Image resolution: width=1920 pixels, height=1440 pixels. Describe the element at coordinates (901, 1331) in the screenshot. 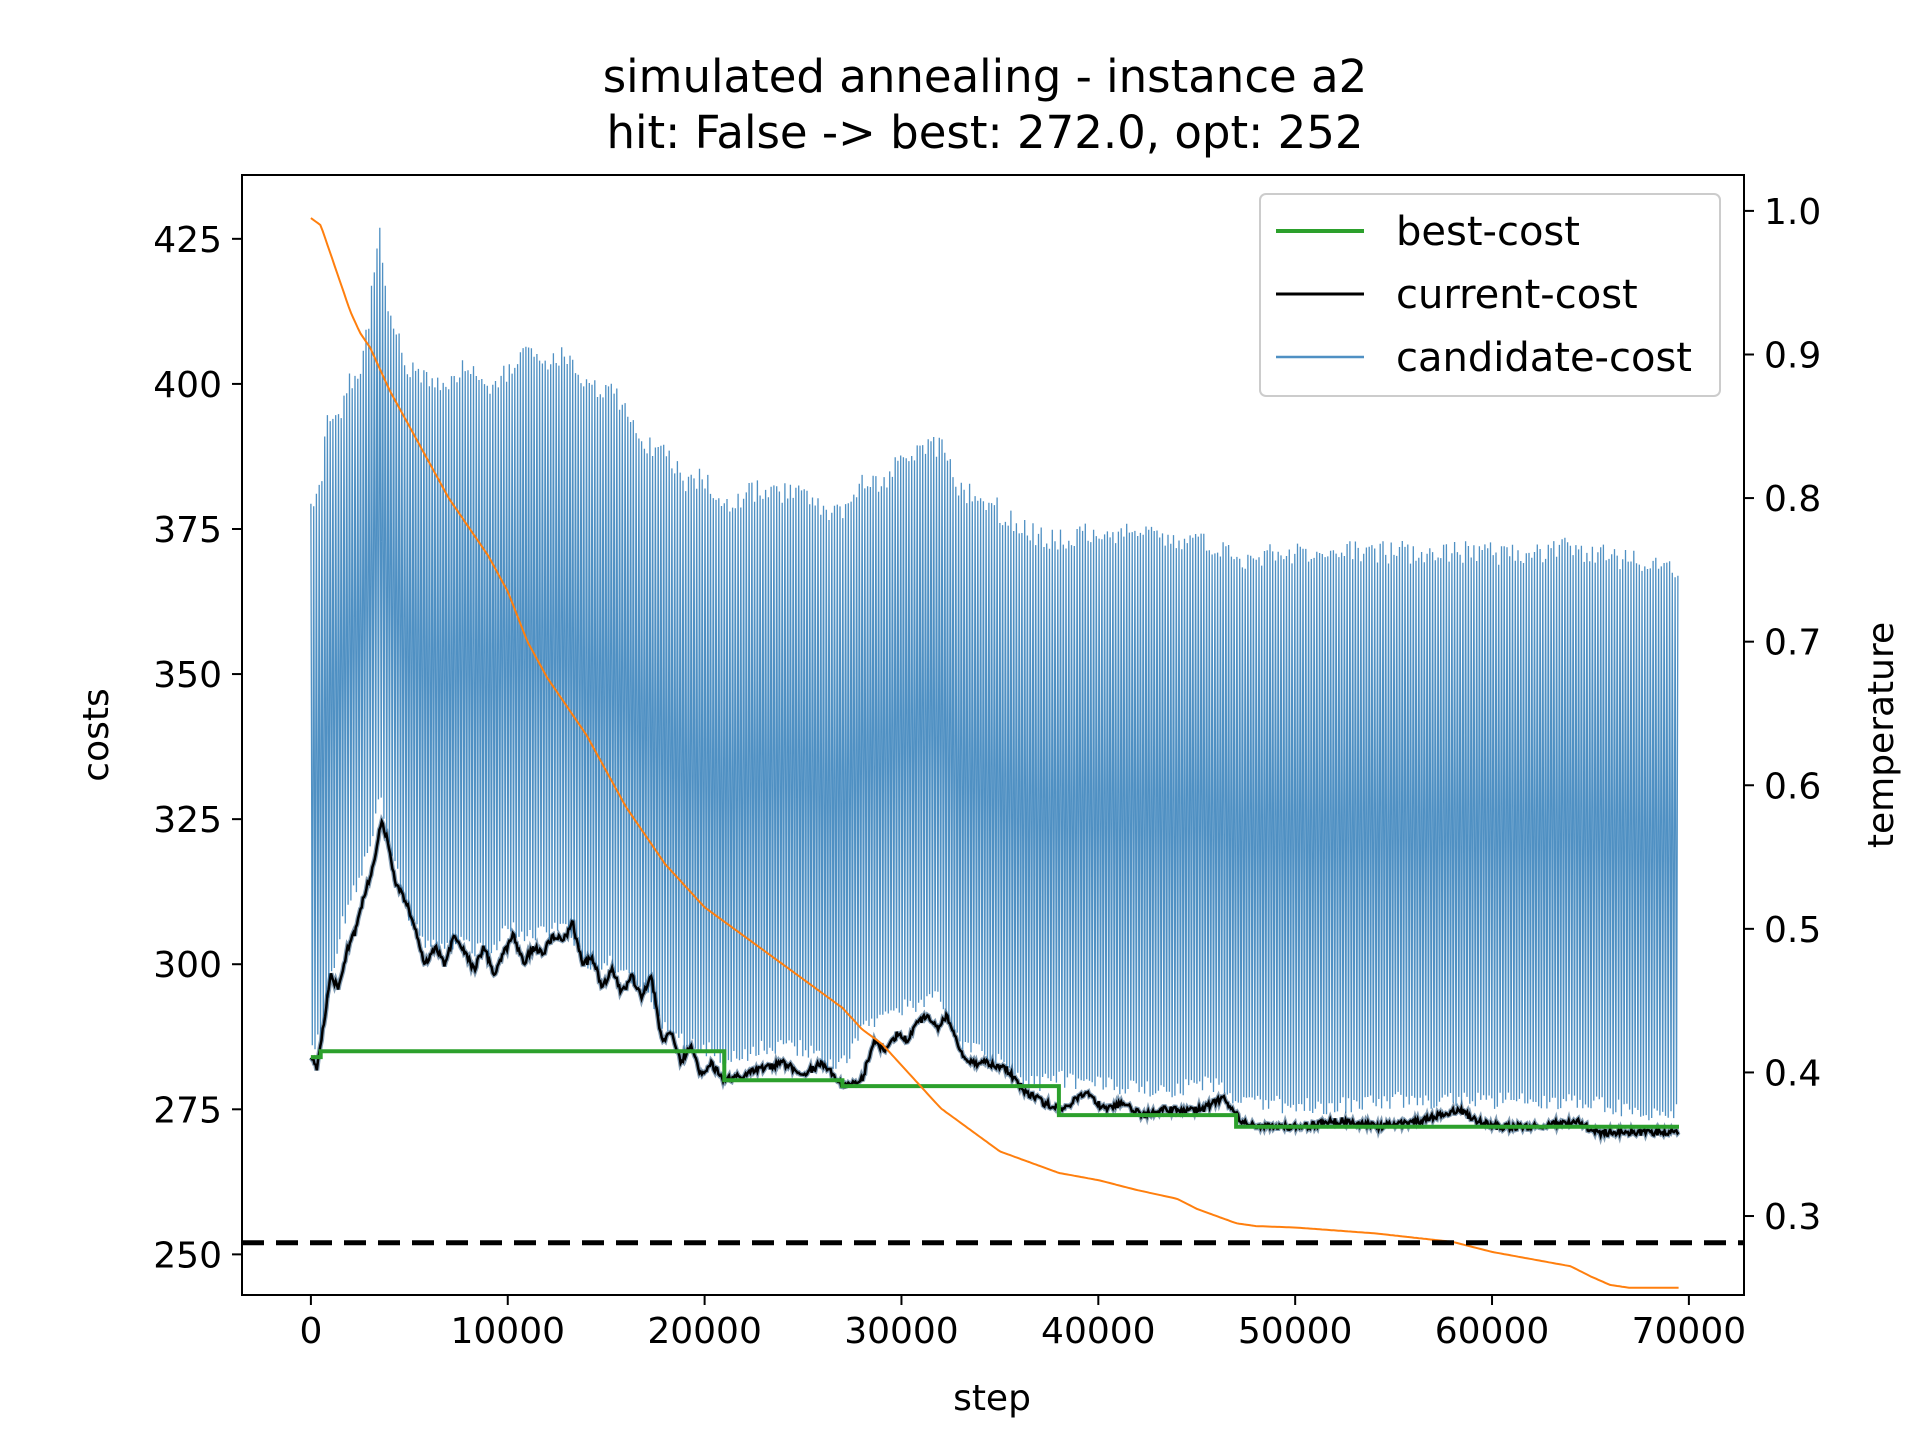

I see `x-tick-label: 30000` at that location.